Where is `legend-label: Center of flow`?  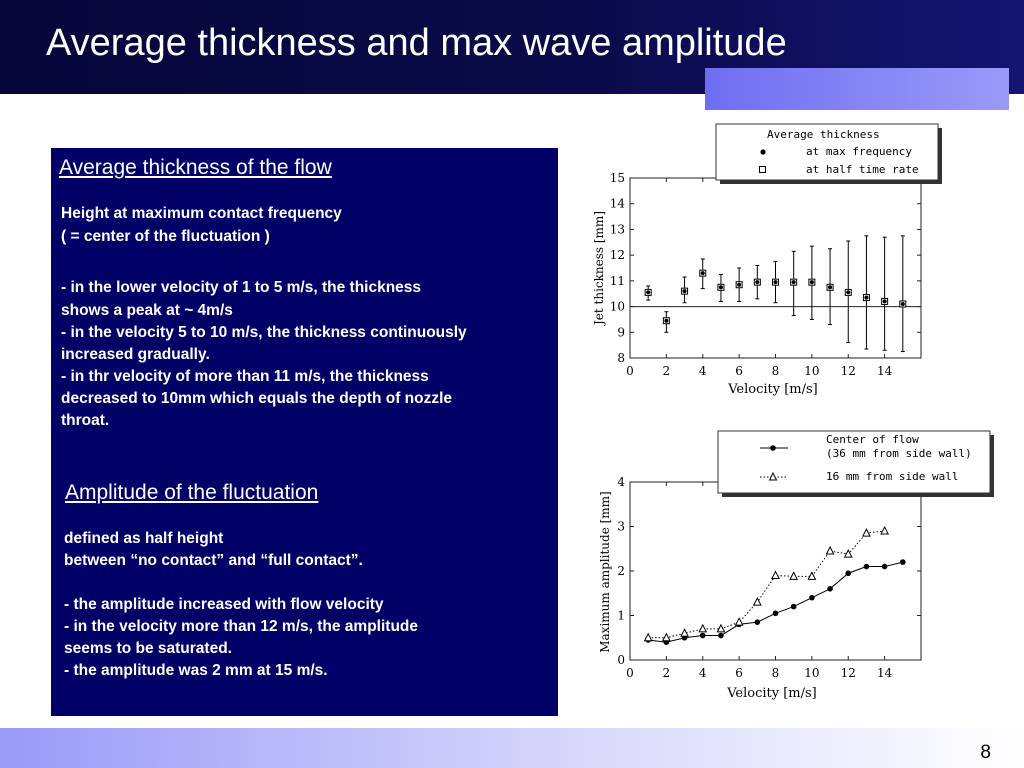
legend-label: Center of flow is located at coordinates (872, 439).